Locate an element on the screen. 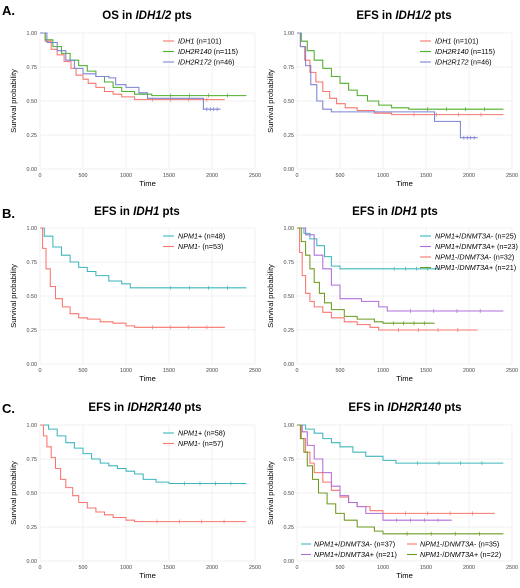 The image size is (520, 588). legend-label: NPM1-/DNMT3A+ (n=21) is located at coordinates (475, 267).